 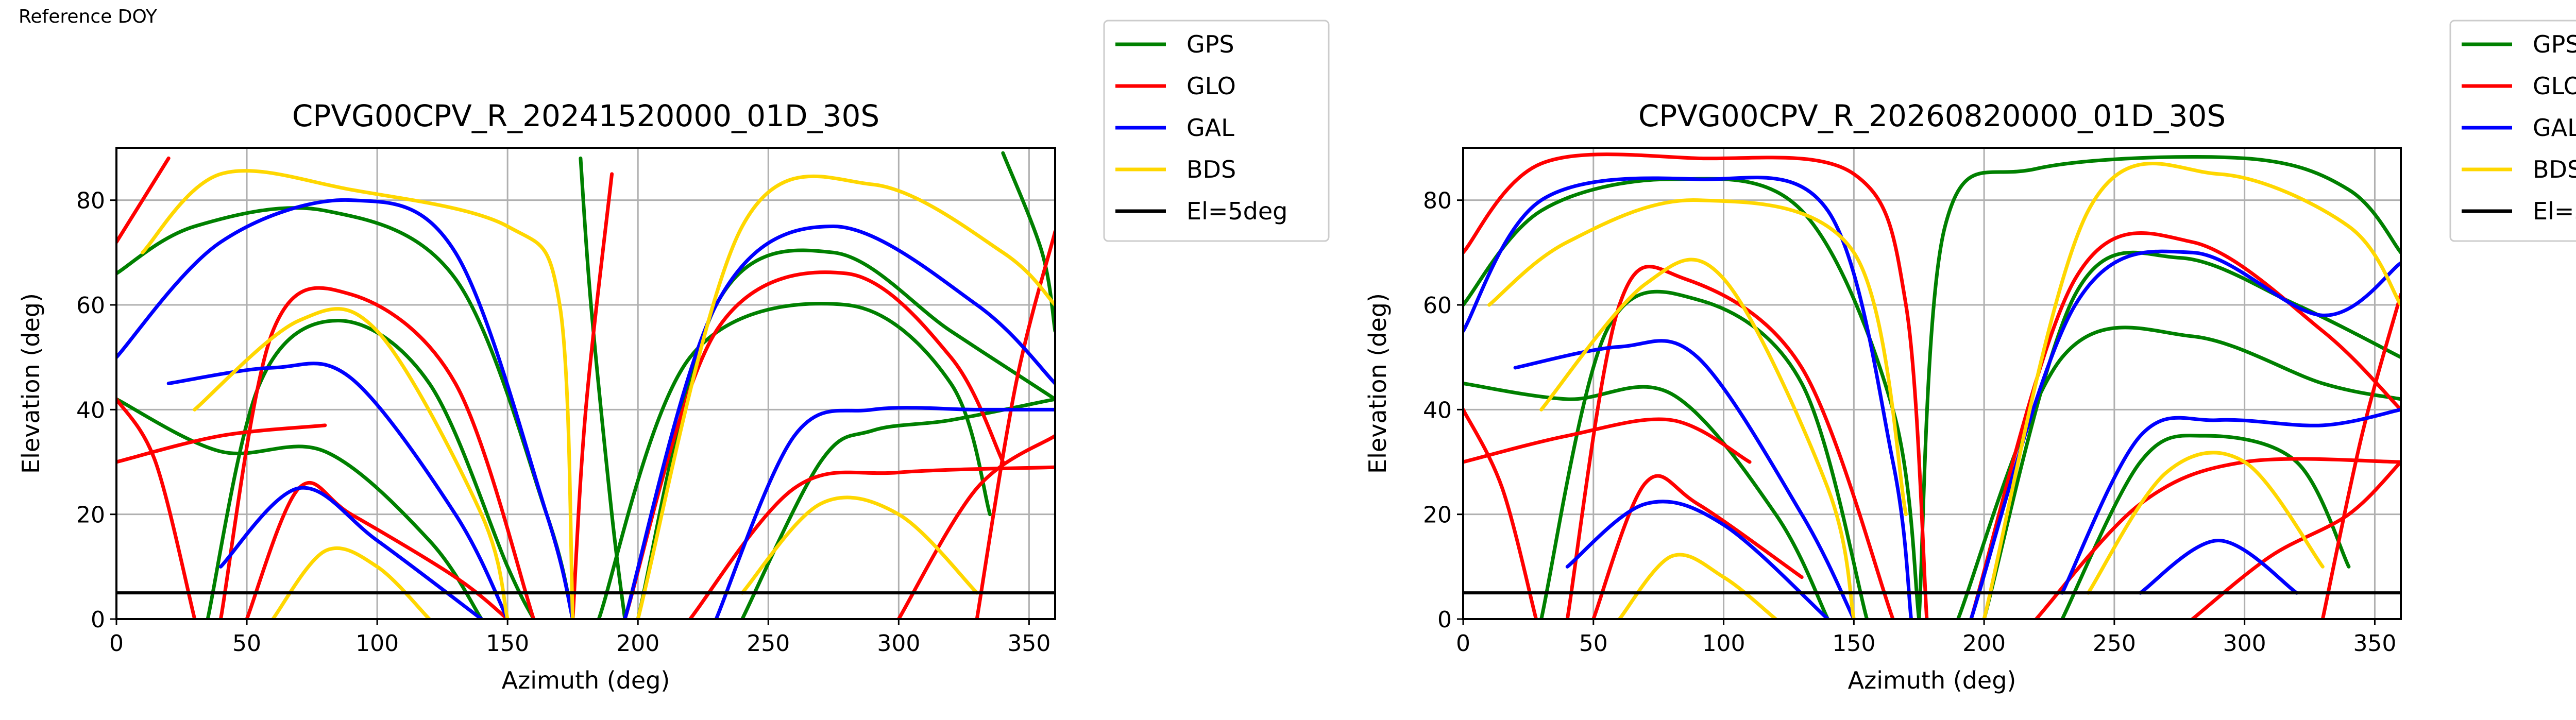 I want to click on chart-title: CPVG00CPV_R_20241520000_01D_30S, so click(x=585, y=115).